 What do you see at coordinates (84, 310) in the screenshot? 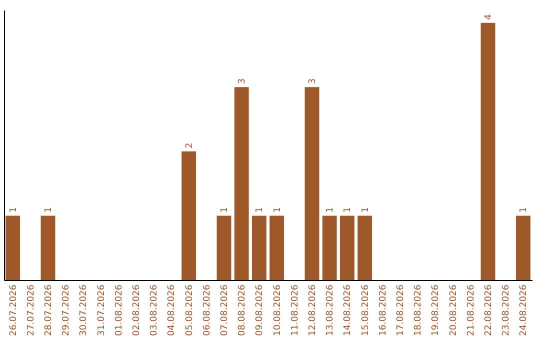
I see `x-tick-label: 30.07.2026` at bounding box center [84, 310].